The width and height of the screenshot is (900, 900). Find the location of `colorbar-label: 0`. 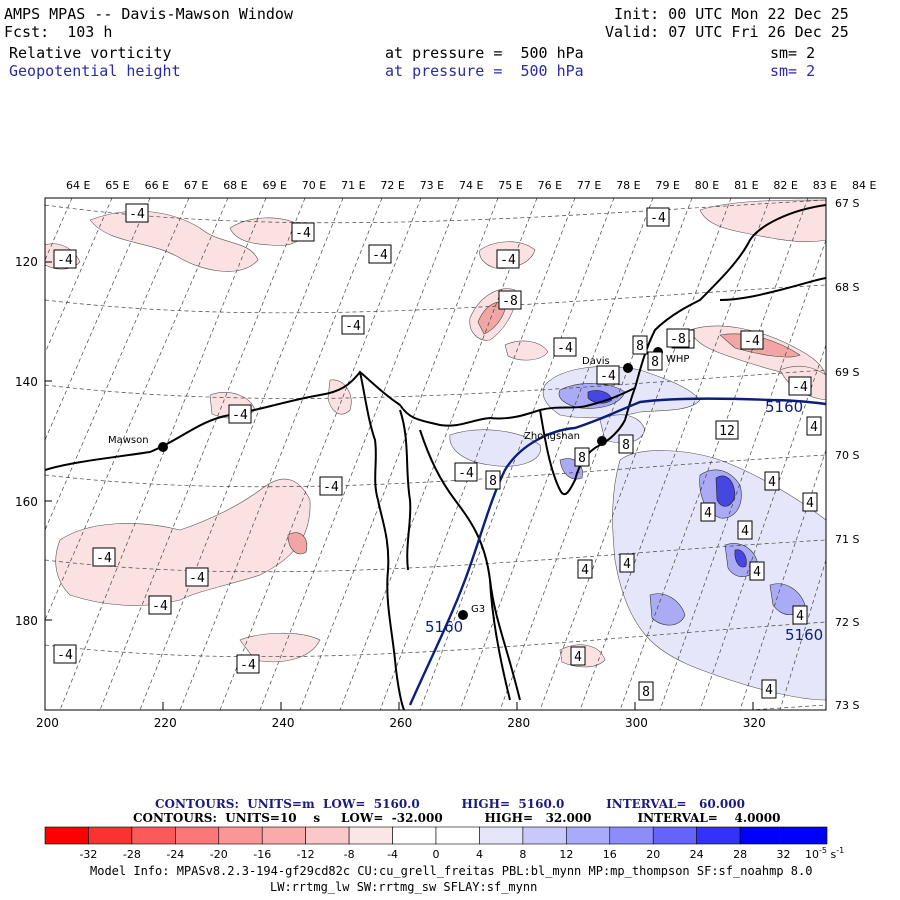

colorbar-label: 0 is located at coordinates (436, 854).